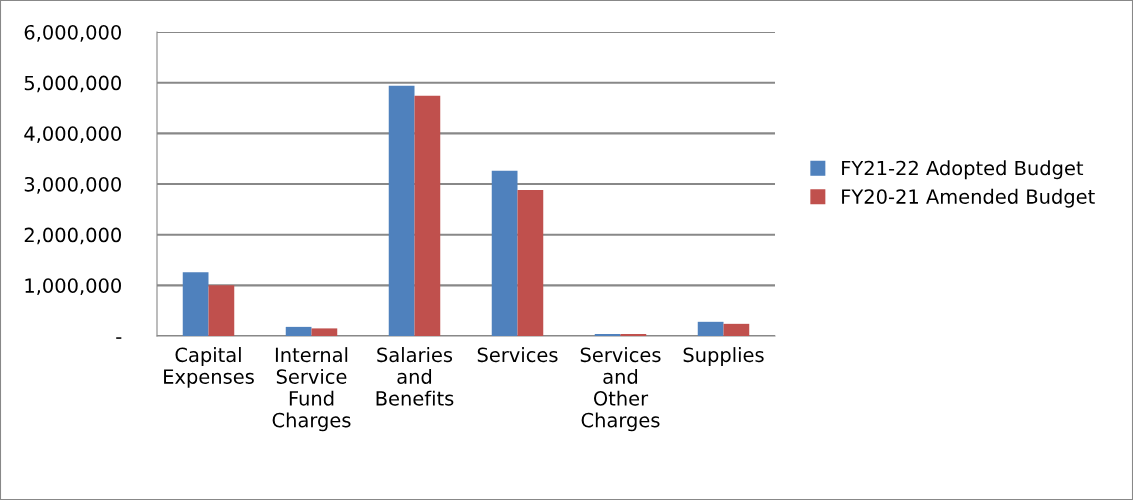 The image size is (1133, 500). I want to click on y-tick-label: 5,000,000, so click(72, 84).